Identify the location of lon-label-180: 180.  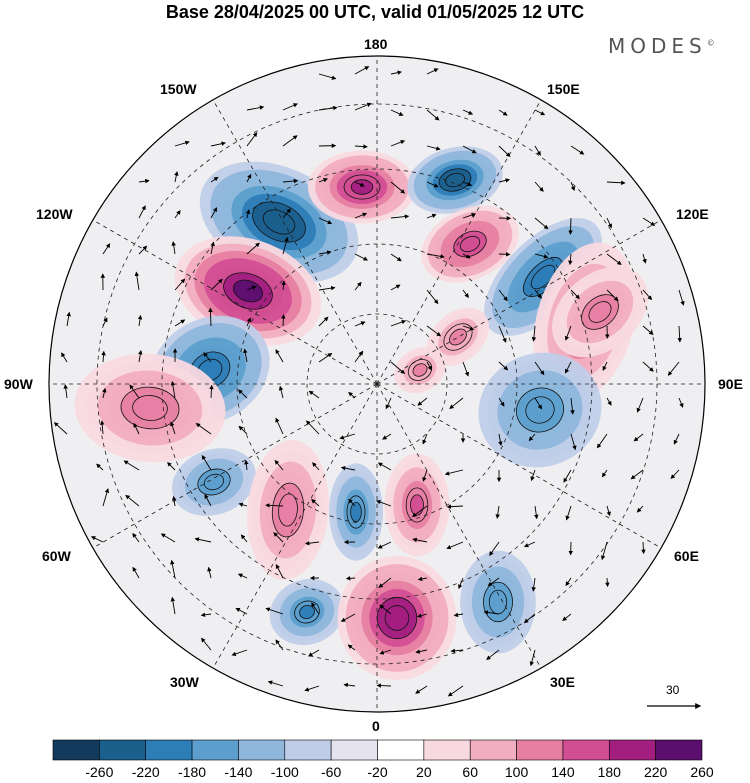
(376, 44).